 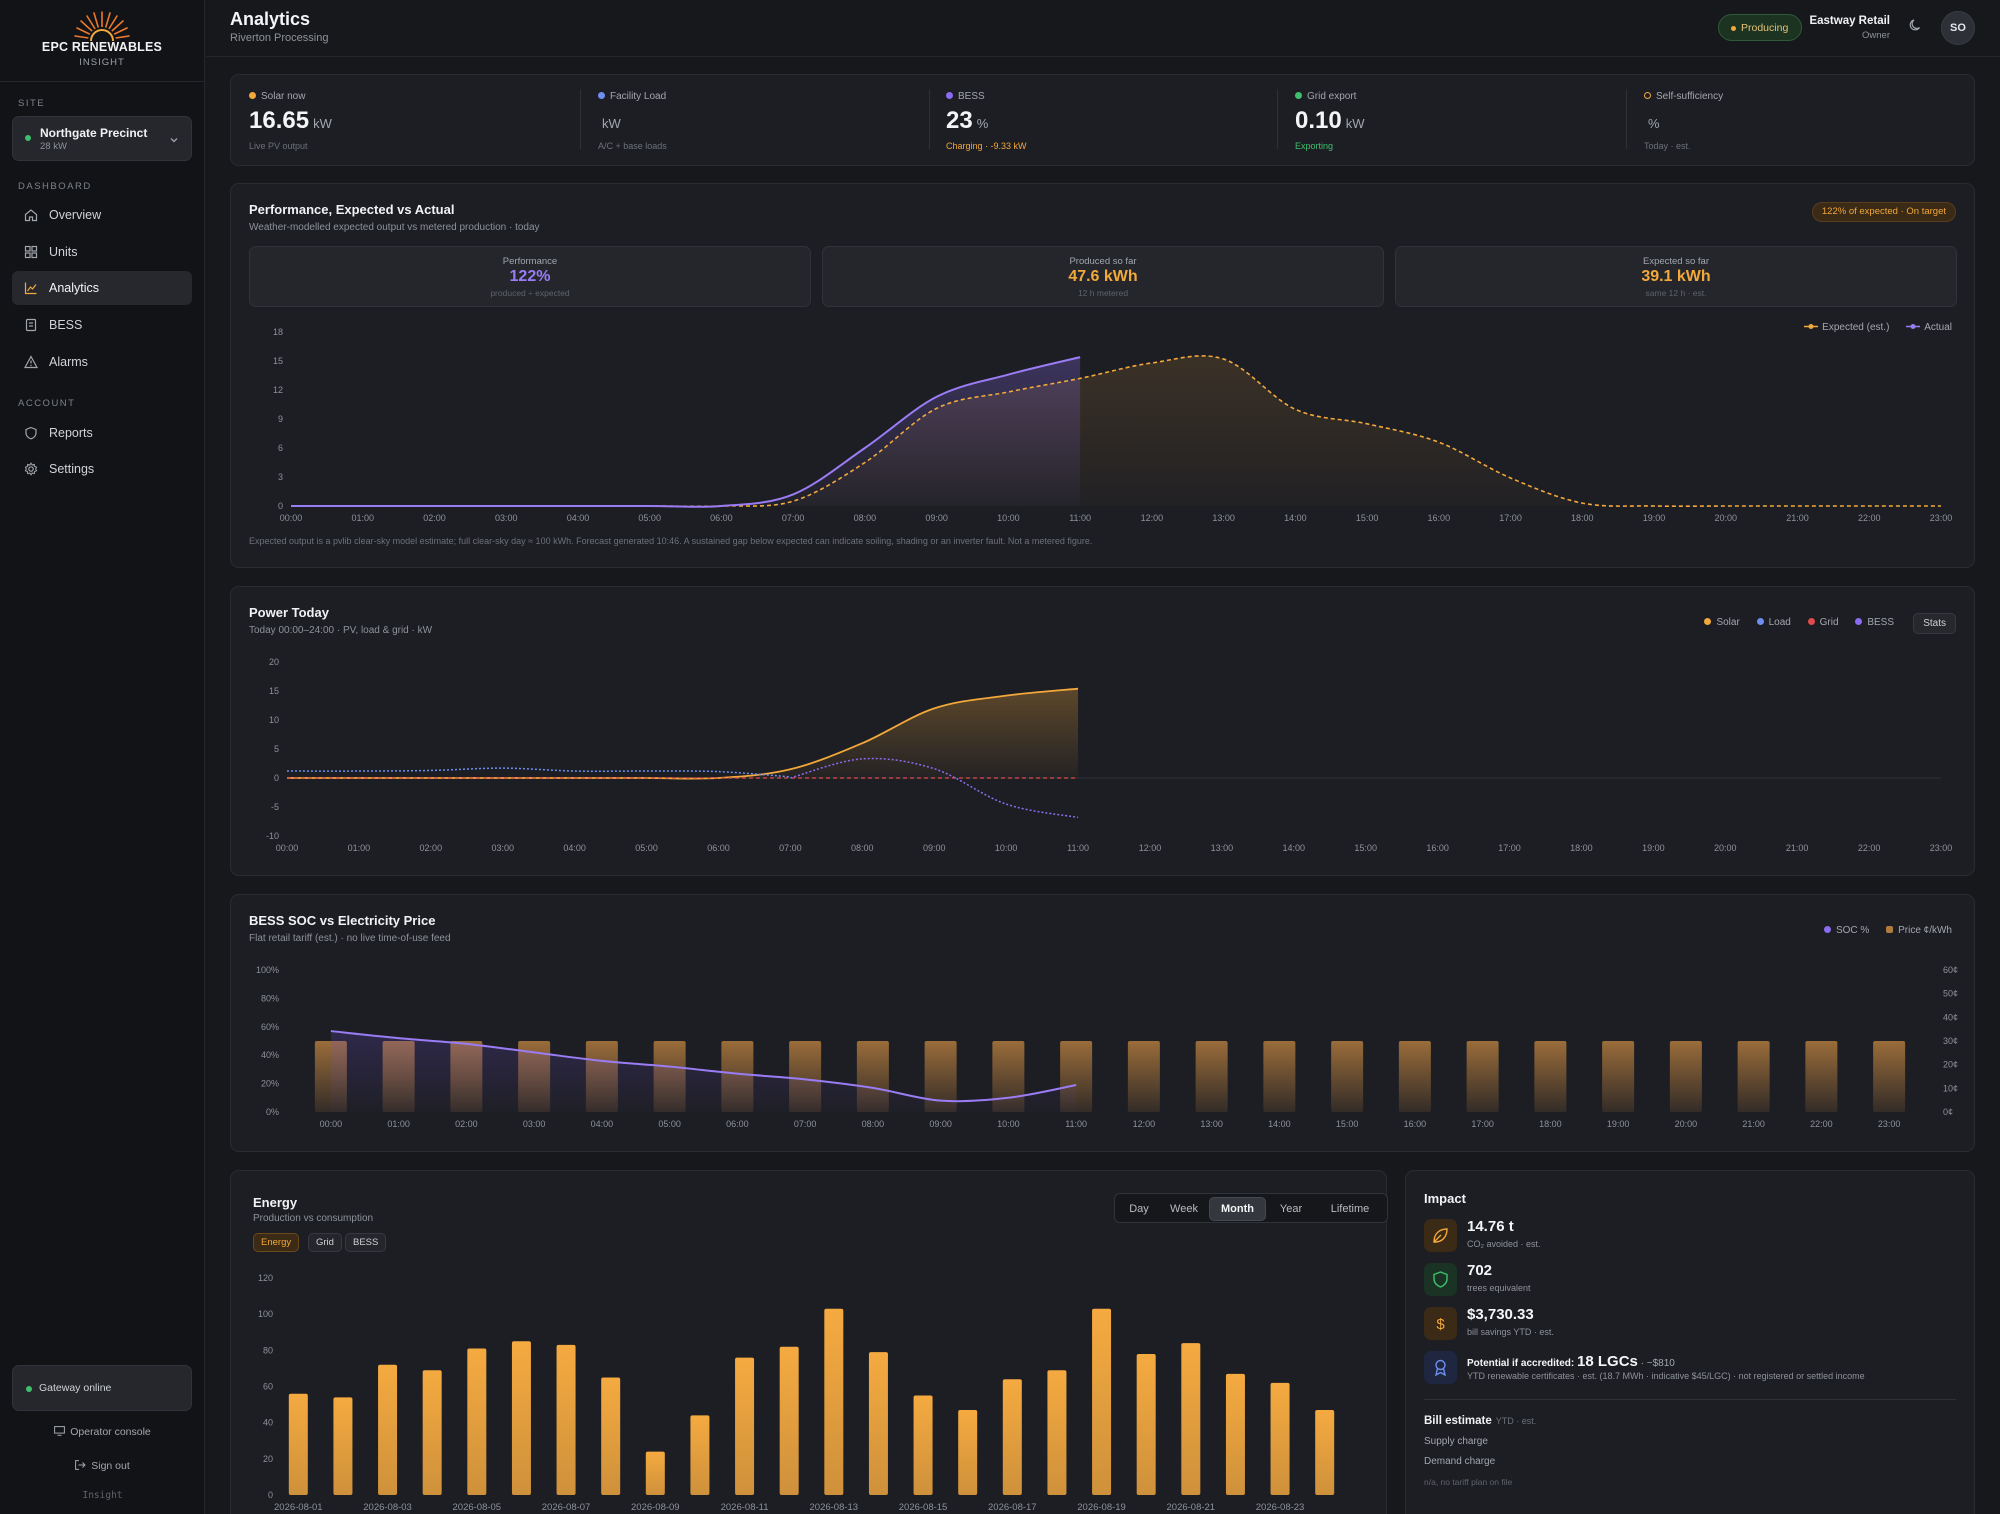 I want to click on sidebar-item-units: Units, so click(x=102, y=252).